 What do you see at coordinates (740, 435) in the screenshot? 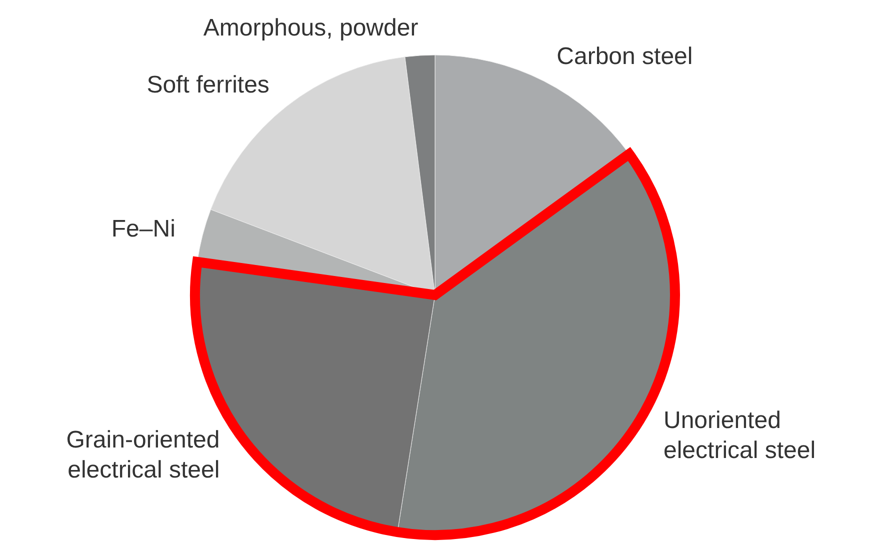
I see `slice-label: Unoriented electrical steel` at bounding box center [740, 435].